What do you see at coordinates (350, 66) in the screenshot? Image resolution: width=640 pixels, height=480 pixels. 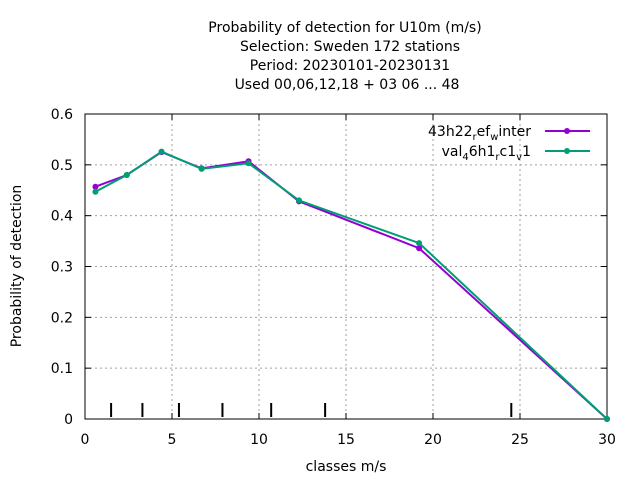 I see `title-line-3: Period: 20230101-20230131` at bounding box center [350, 66].